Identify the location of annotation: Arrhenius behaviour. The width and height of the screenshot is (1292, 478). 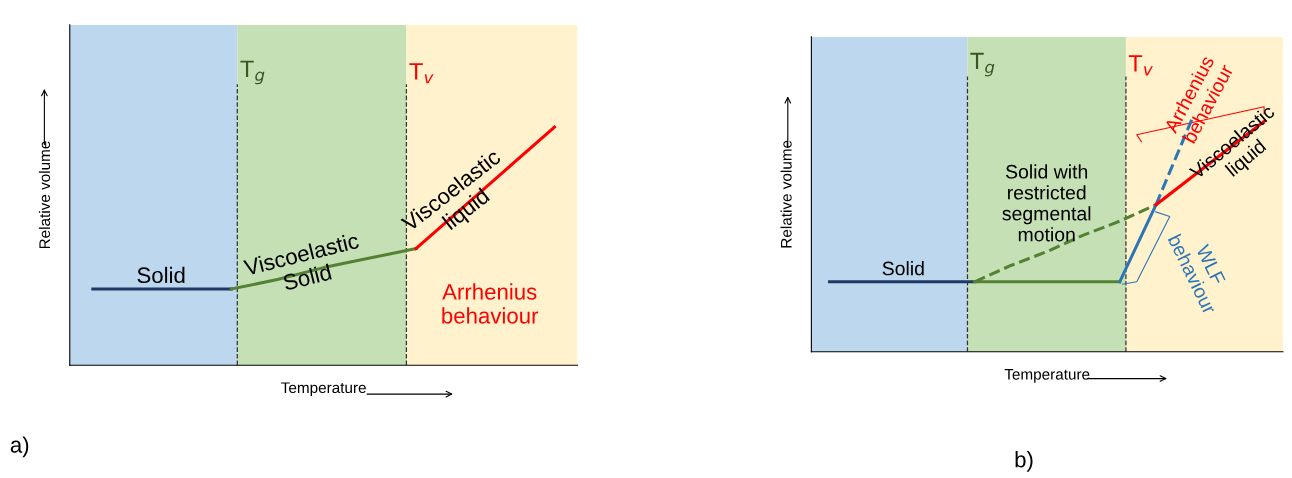
(490, 303).